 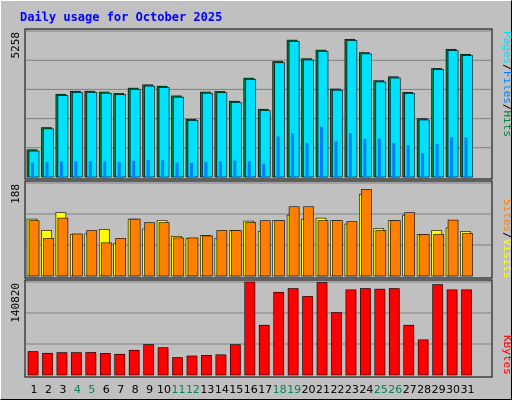 I want to click on hits-ymax-label: 5258, so click(x=15, y=45).